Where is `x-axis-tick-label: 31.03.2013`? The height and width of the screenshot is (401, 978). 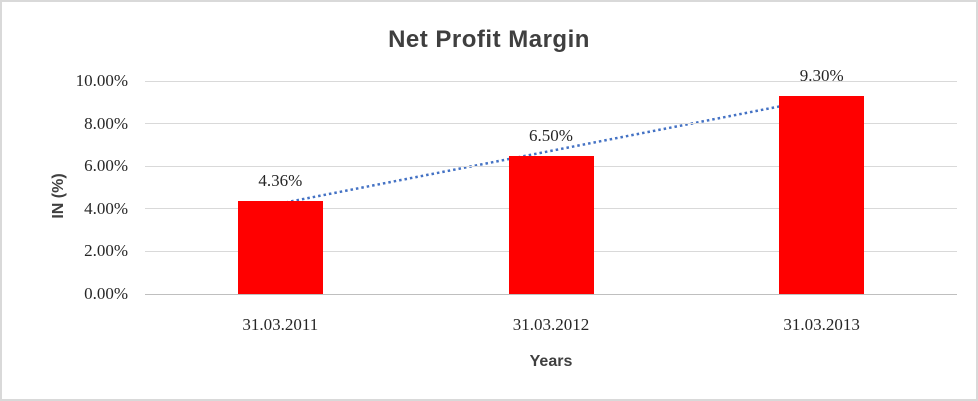 x-axis-tick-label: 31.03.2013 is located at coordinates (821, 324).